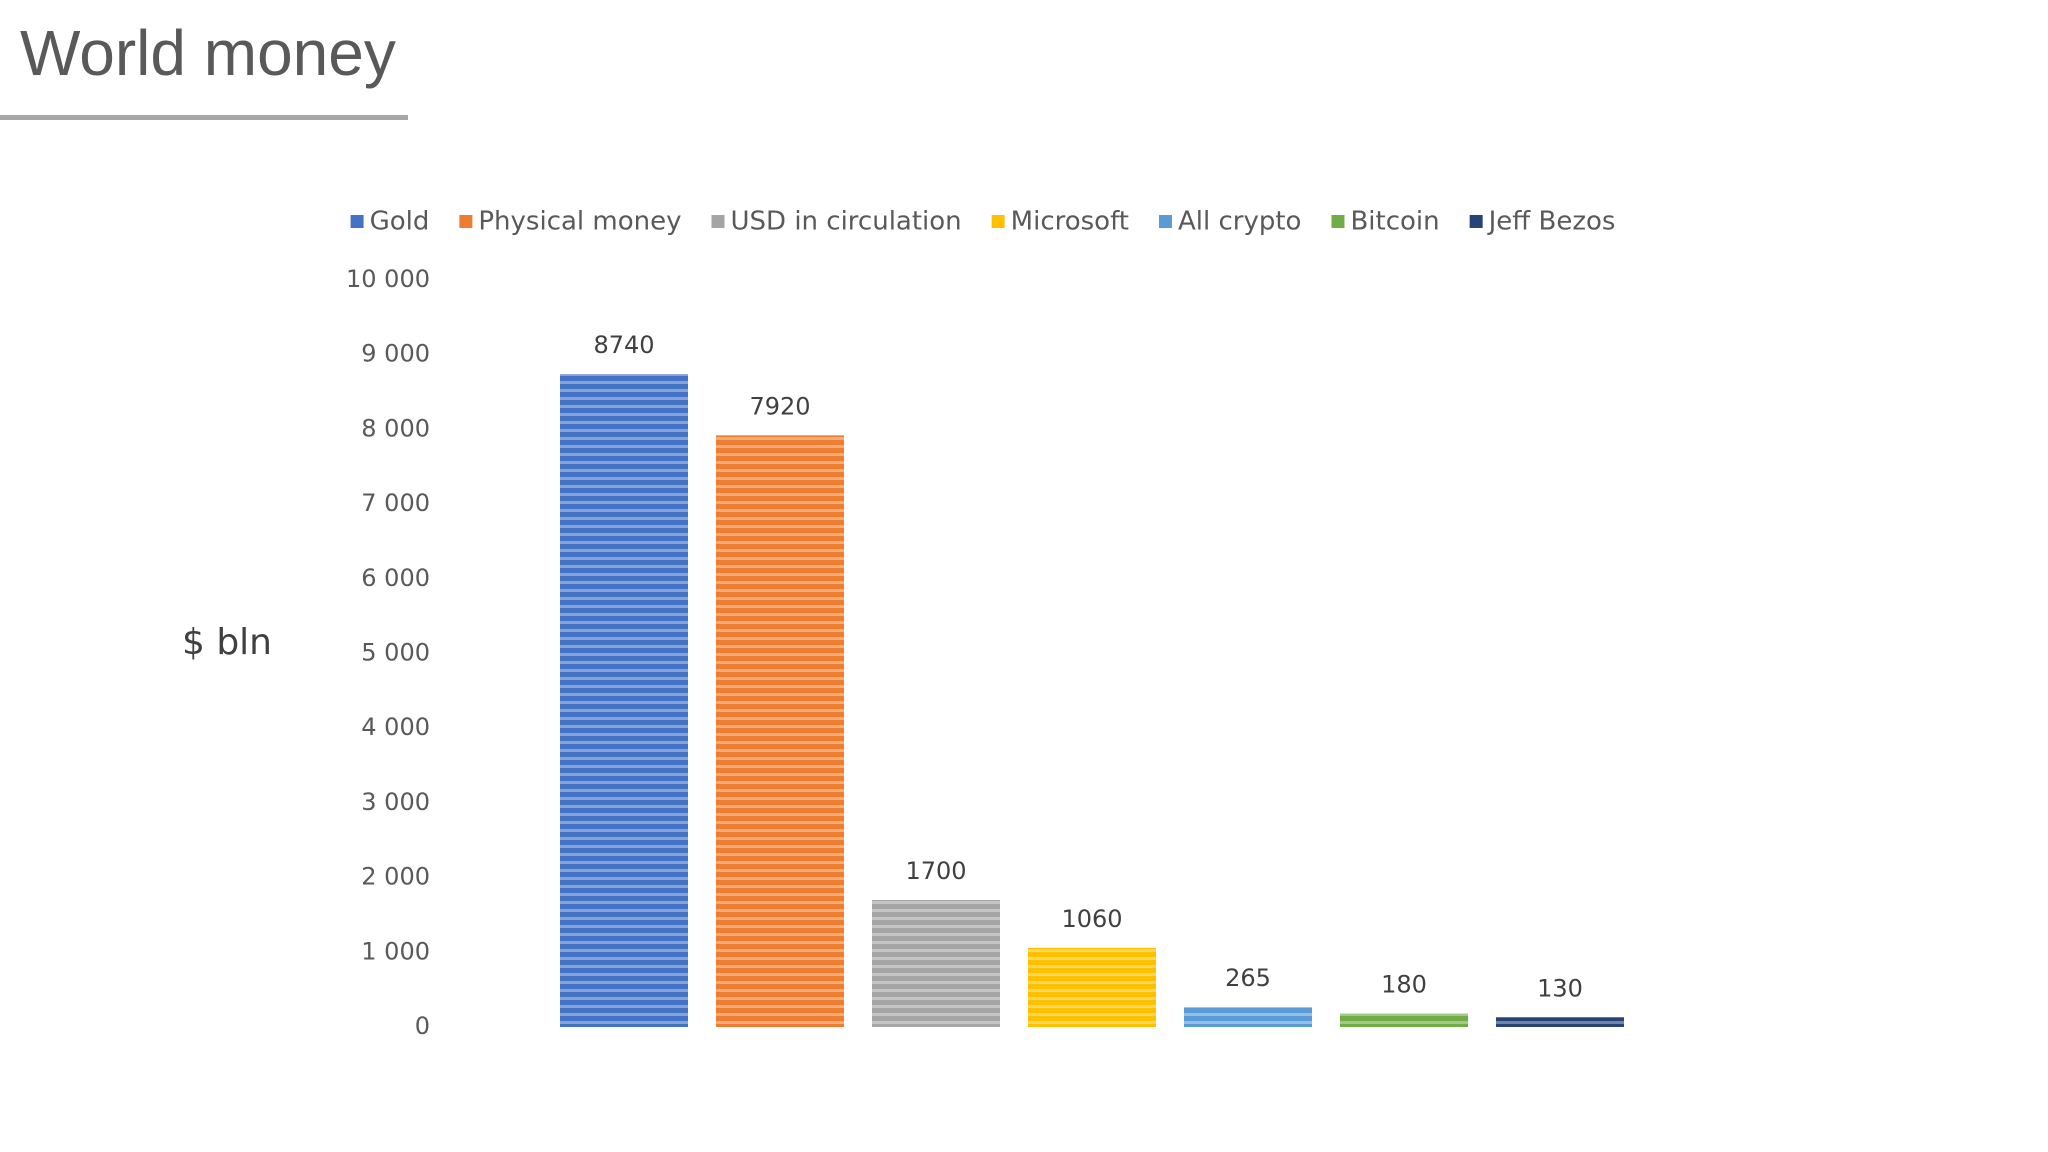  What do you see at coordinates (388, 279) in the screenshot?
I see `y-tick-label: 10 000` at bounding box center [388, 279].